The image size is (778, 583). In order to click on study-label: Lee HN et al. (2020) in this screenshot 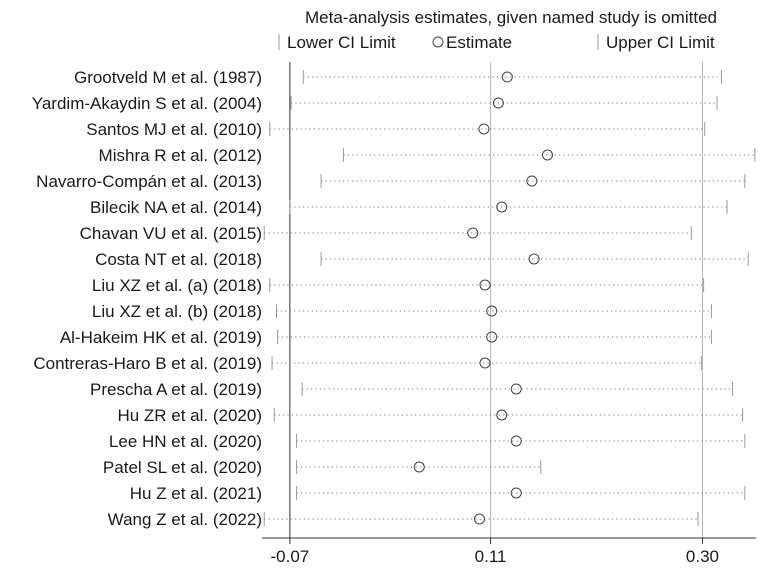, I will do `click(185, 441)`.